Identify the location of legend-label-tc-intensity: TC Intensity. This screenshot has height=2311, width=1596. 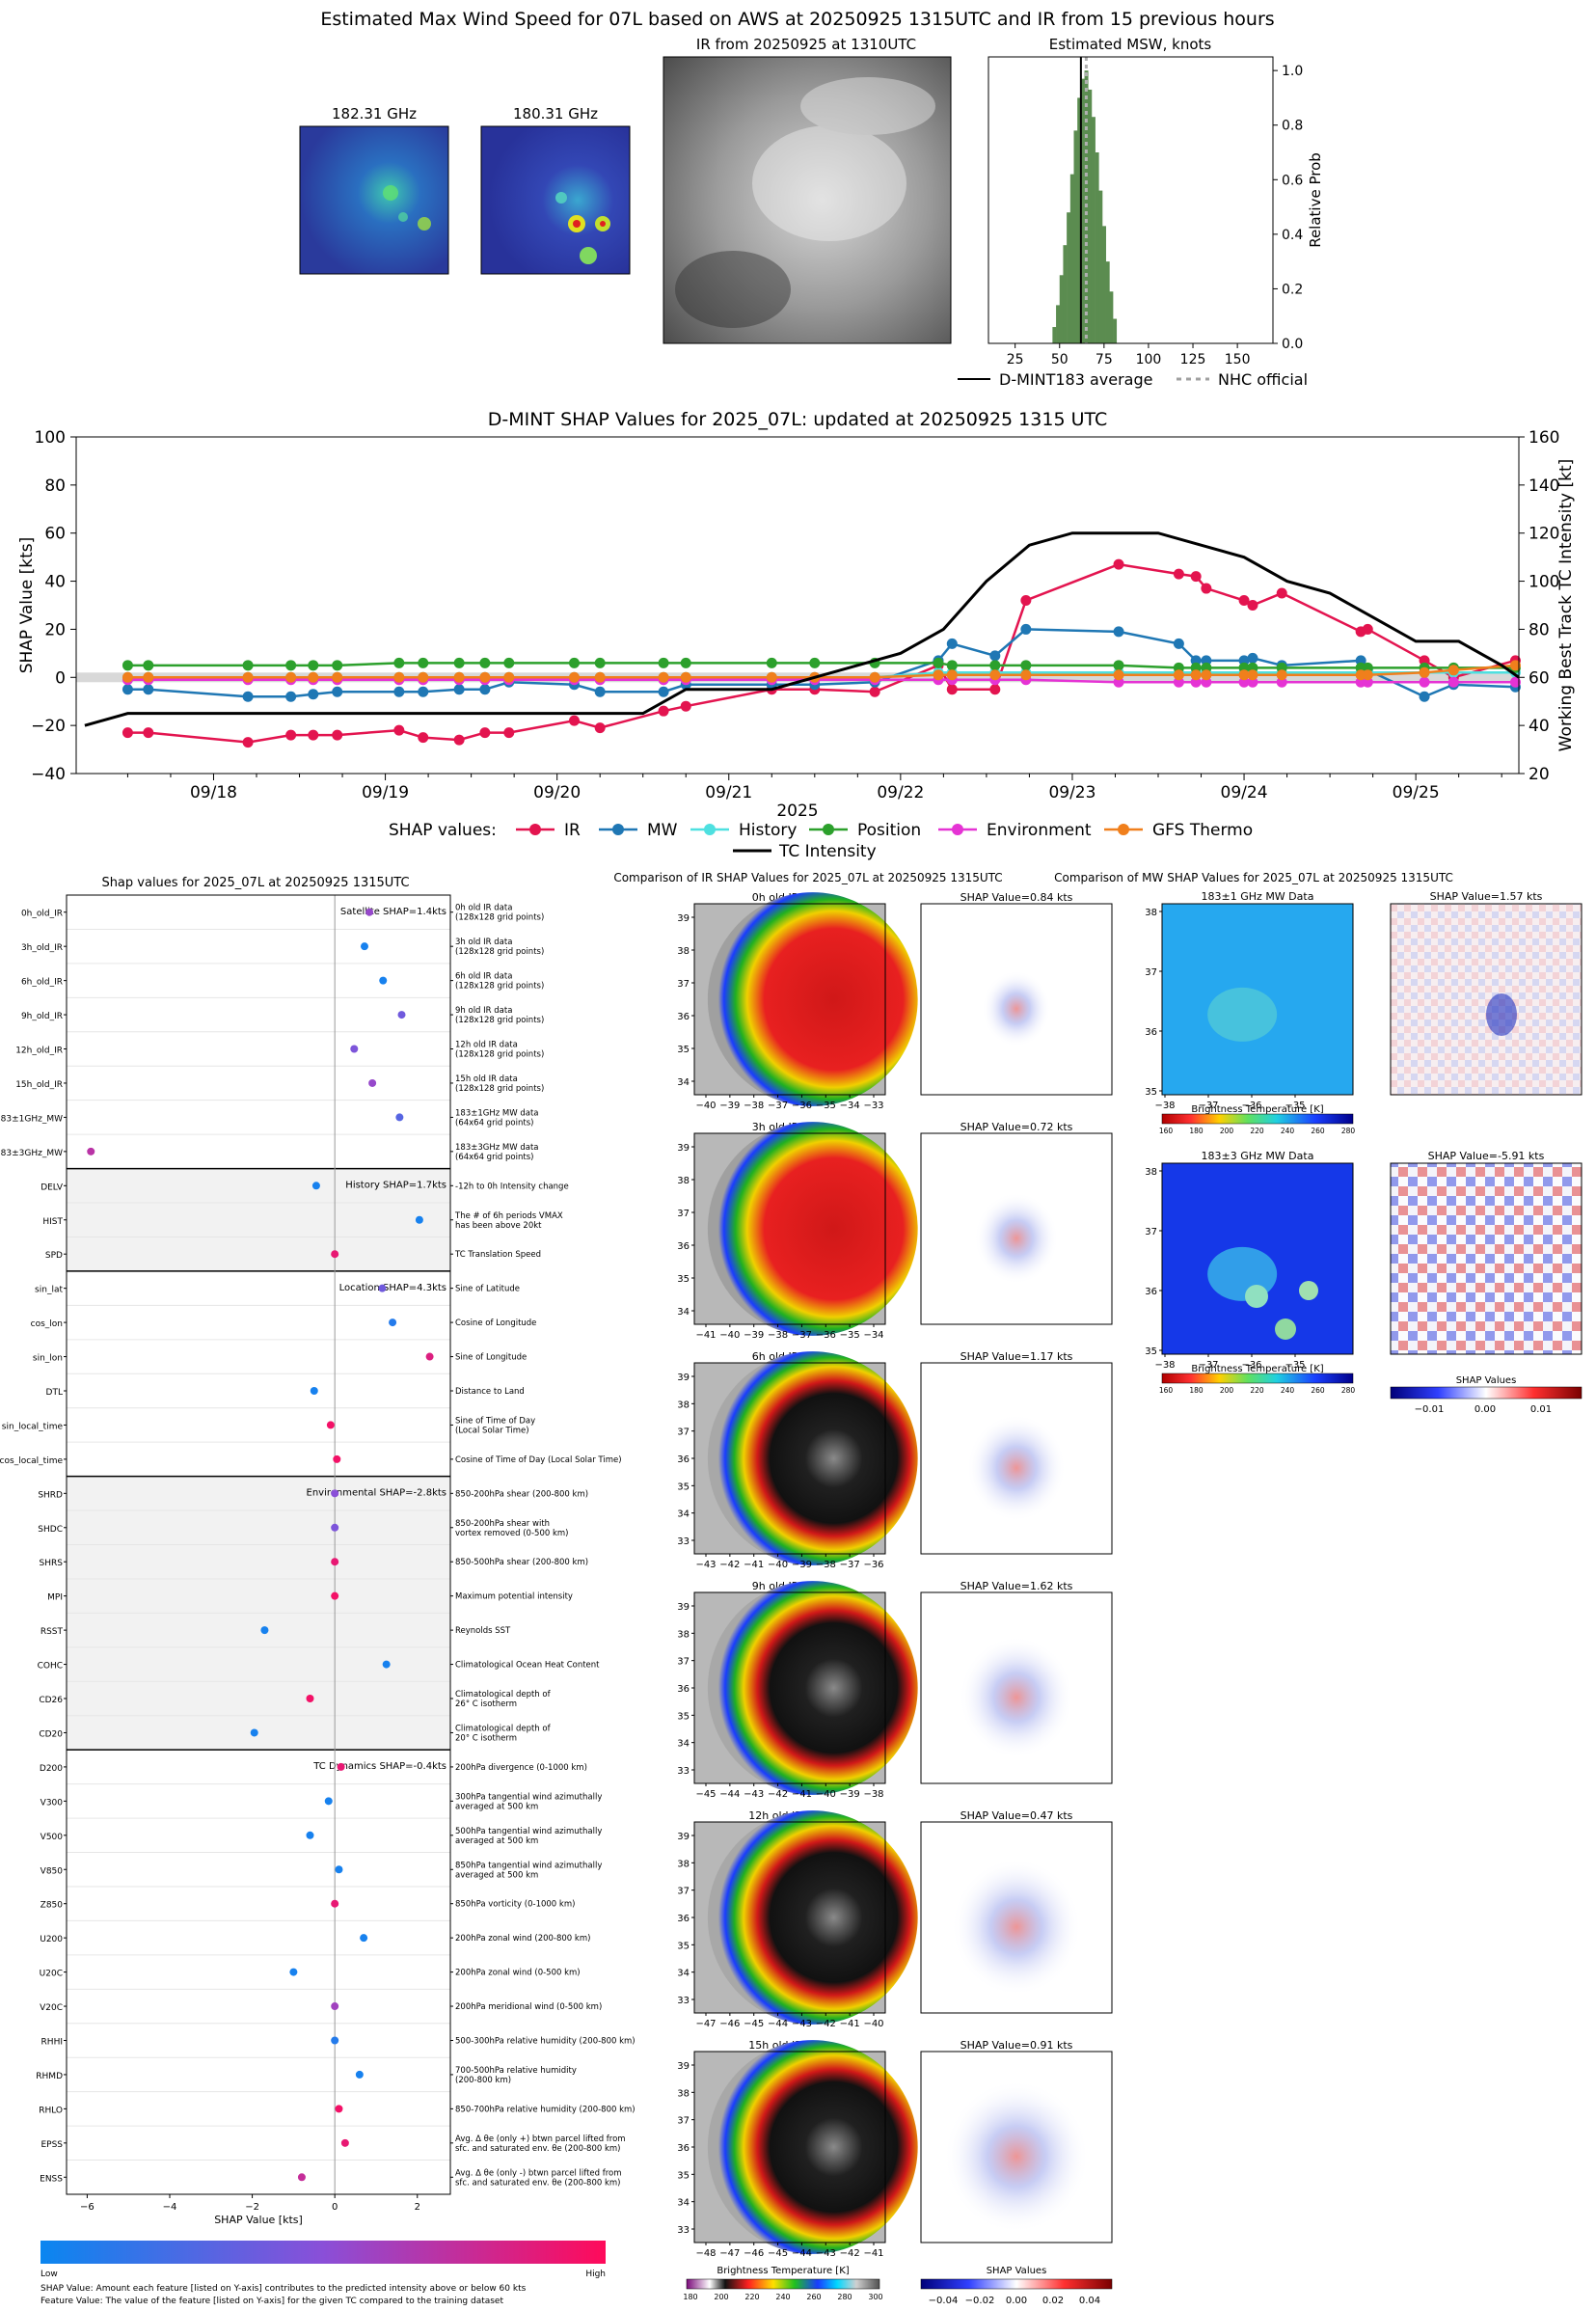
(828, 852).